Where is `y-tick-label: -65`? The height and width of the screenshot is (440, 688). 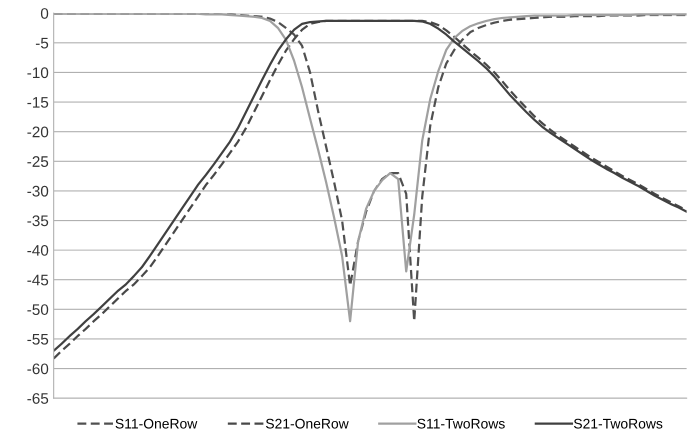
y-tick-label: -65 is located at coordinates (37, 398).